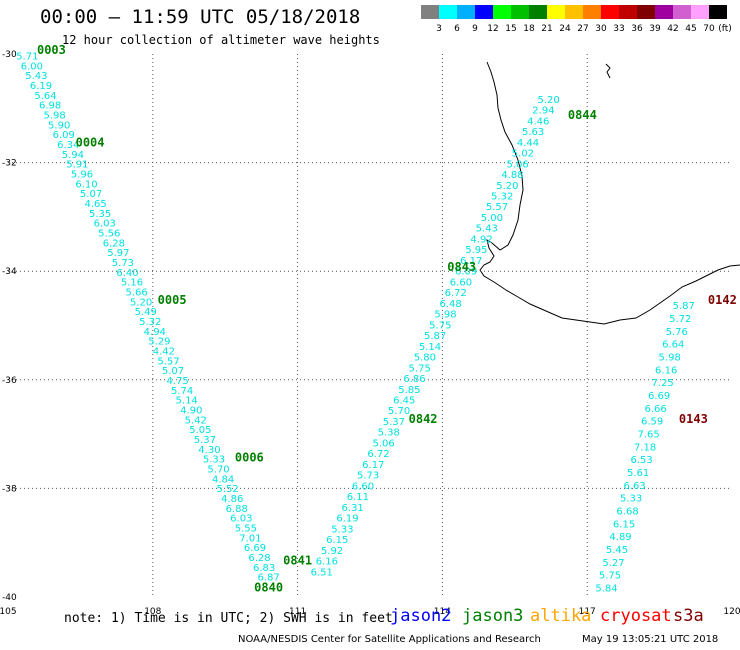  What do you see at coordinates (493, 29) in the screenshot?
I see `legend-bin-label: 12` at bounding box center [493, 29].